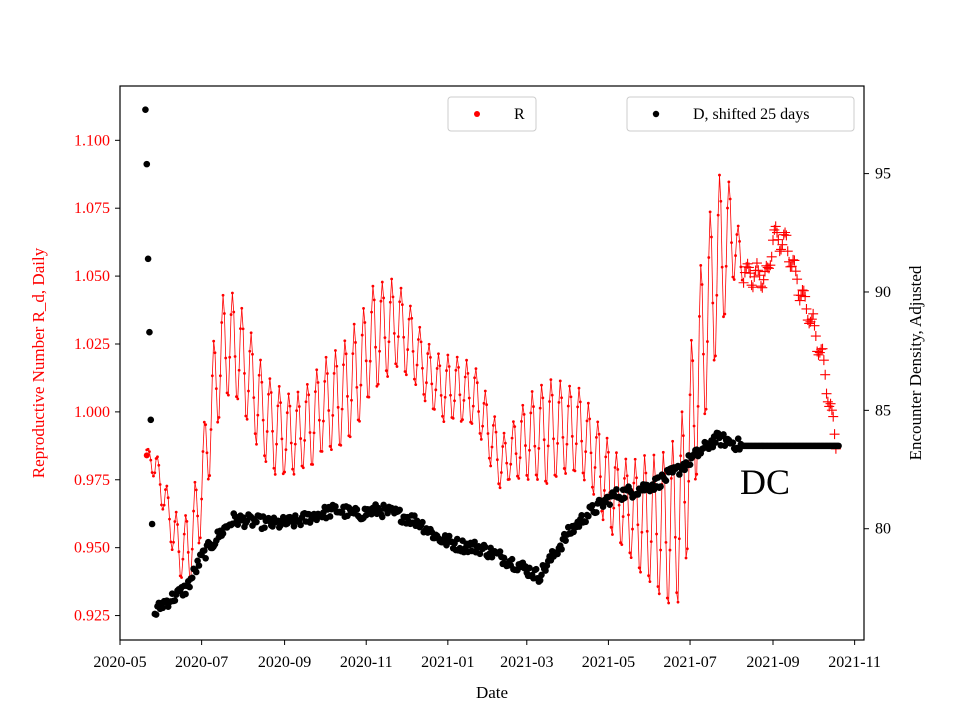  What do you see at coordinates (92, 412) in the screenshot?
I see `y-left-tick-label: 1.000` at bounding box center [92, 412].